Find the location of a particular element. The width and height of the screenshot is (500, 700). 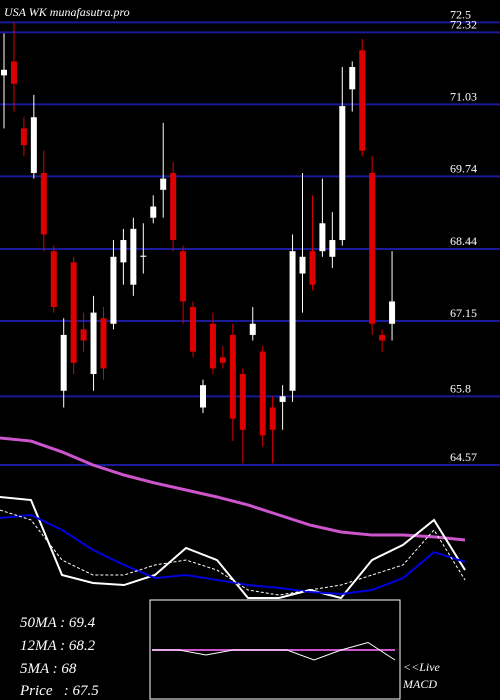

y-tick-label: 72.5 is located at coordinates (460, 14).